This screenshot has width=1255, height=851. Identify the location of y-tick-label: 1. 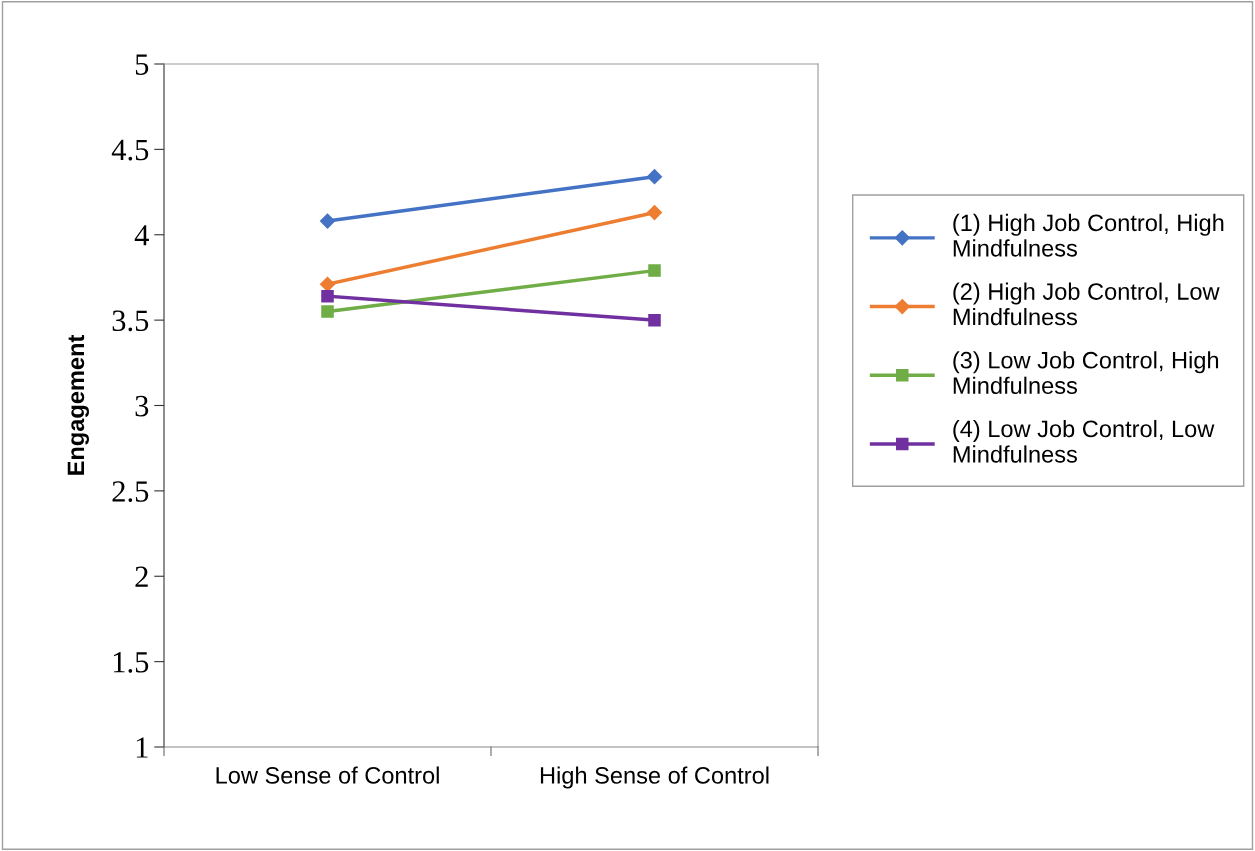
(142, 747).